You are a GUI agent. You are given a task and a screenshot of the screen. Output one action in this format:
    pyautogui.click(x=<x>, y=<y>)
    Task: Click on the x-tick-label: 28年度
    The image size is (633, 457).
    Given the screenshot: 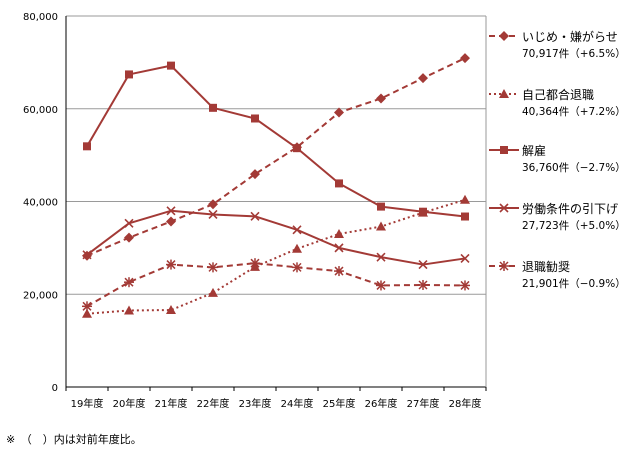 What is the action you would take?
    pyautogui.click(x=465, y=403)
    